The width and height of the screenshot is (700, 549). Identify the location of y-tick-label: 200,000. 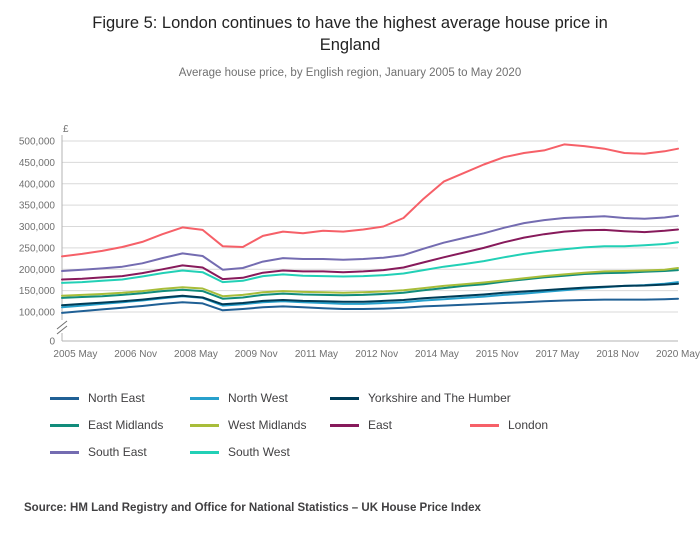
(37, 269).